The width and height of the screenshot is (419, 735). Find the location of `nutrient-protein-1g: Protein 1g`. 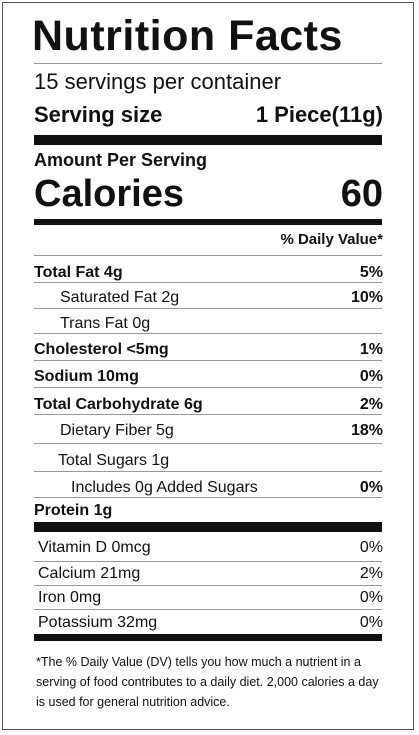

nutrient-protein-1g: Protein 1g is located at coordinates (73, 510).